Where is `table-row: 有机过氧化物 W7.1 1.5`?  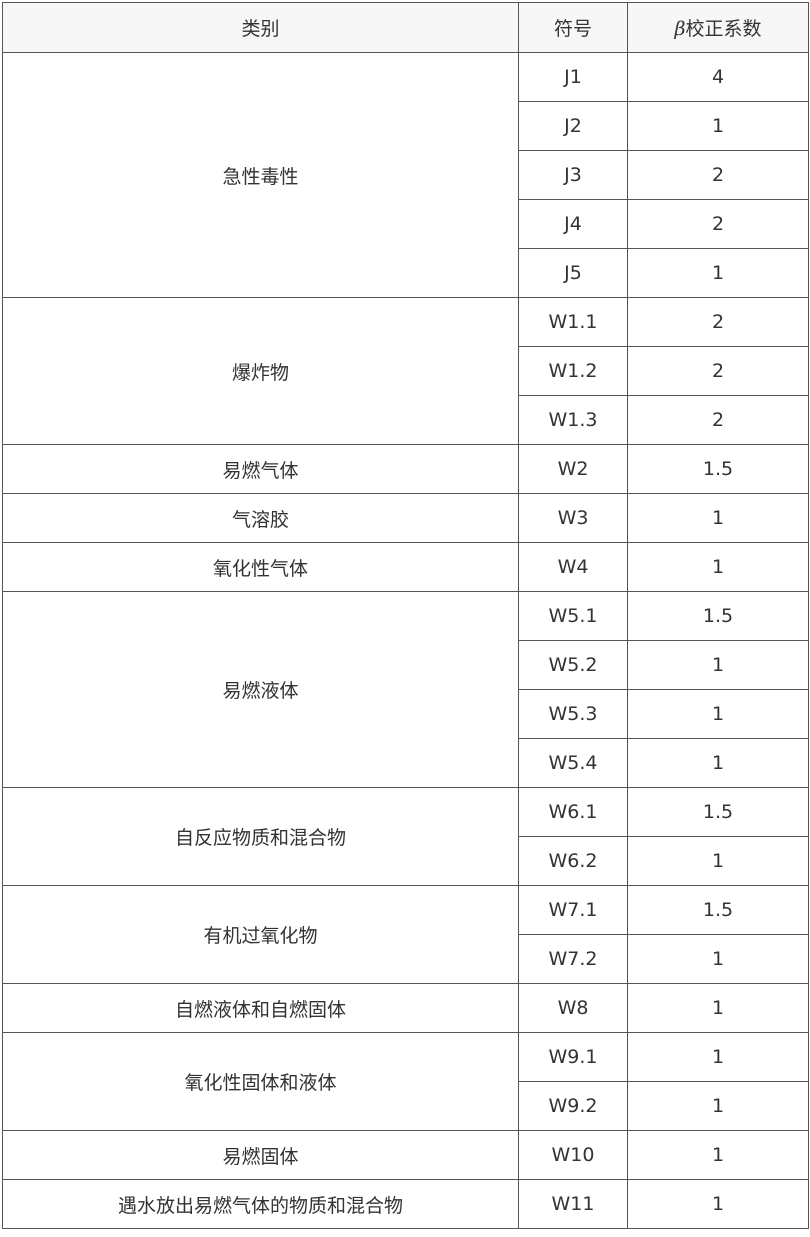 table-row: 有机过氧化物 W7.1 1.5 is located at coordinates (405, 934).